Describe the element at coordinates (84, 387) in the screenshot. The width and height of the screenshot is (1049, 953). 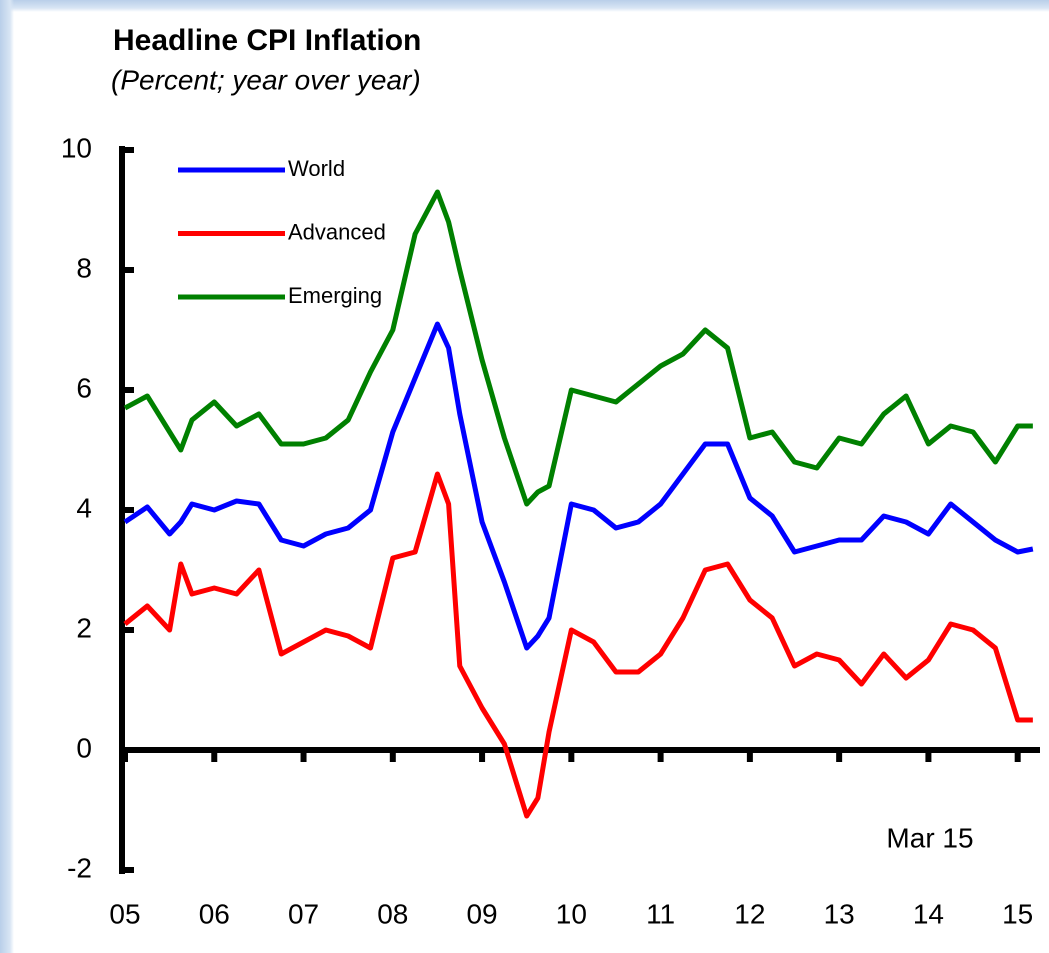
I see `y-tick-label: 6` at that location.